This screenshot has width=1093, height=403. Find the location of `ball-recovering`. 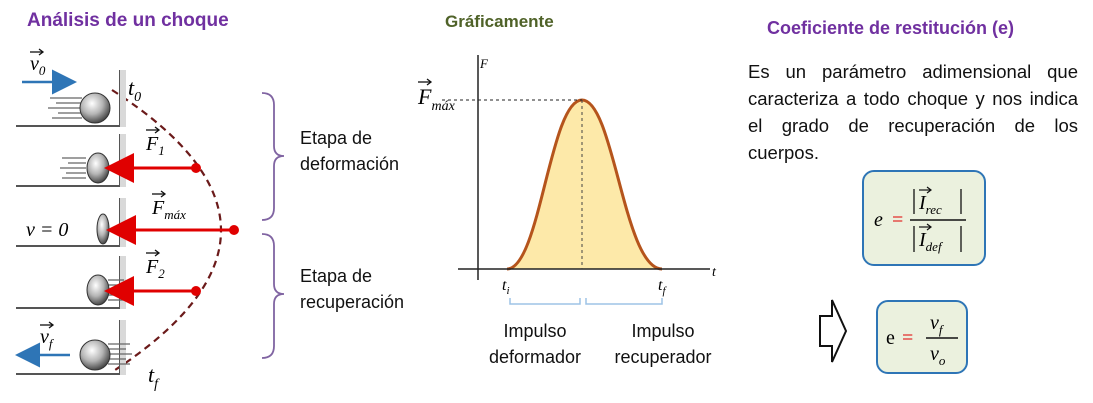

ball-recovering is located at coordinates (98, 290).